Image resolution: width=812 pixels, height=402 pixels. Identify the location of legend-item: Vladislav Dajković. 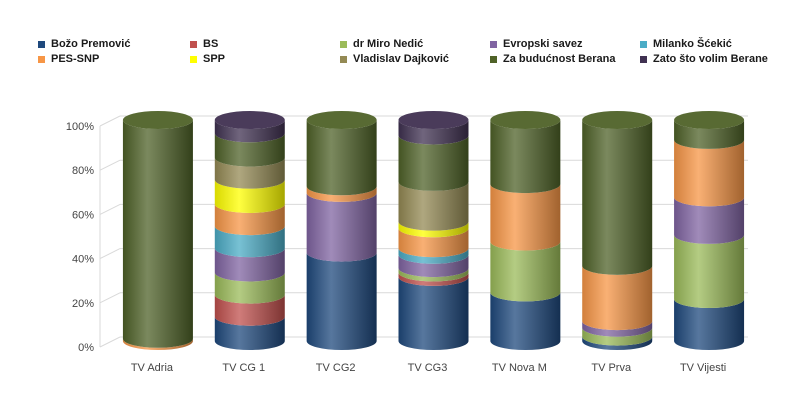
(394, 59).